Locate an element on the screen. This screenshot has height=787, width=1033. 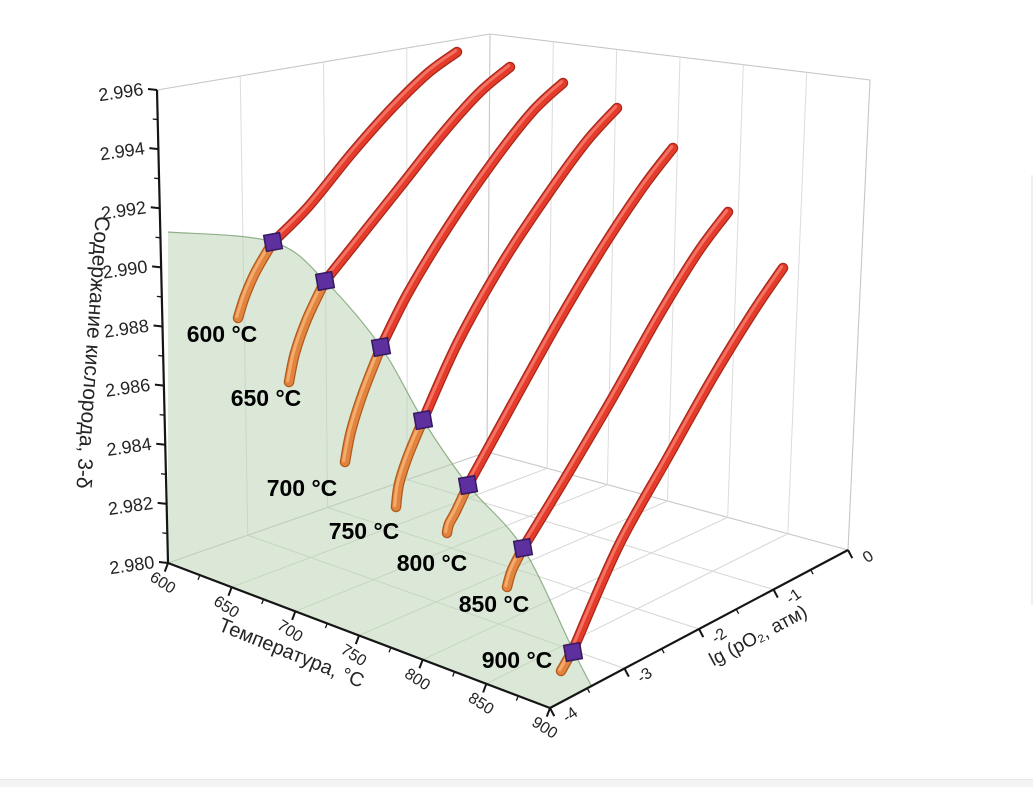
isotherm-800-low-po2-segment is located at coordinates (457, 509).